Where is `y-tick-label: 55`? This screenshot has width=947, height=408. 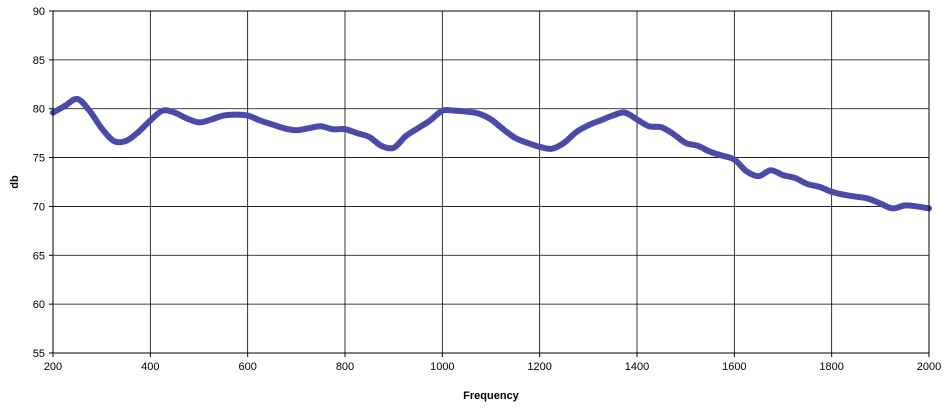
y-tick-label: 55 is located at coordinates (39, 354).